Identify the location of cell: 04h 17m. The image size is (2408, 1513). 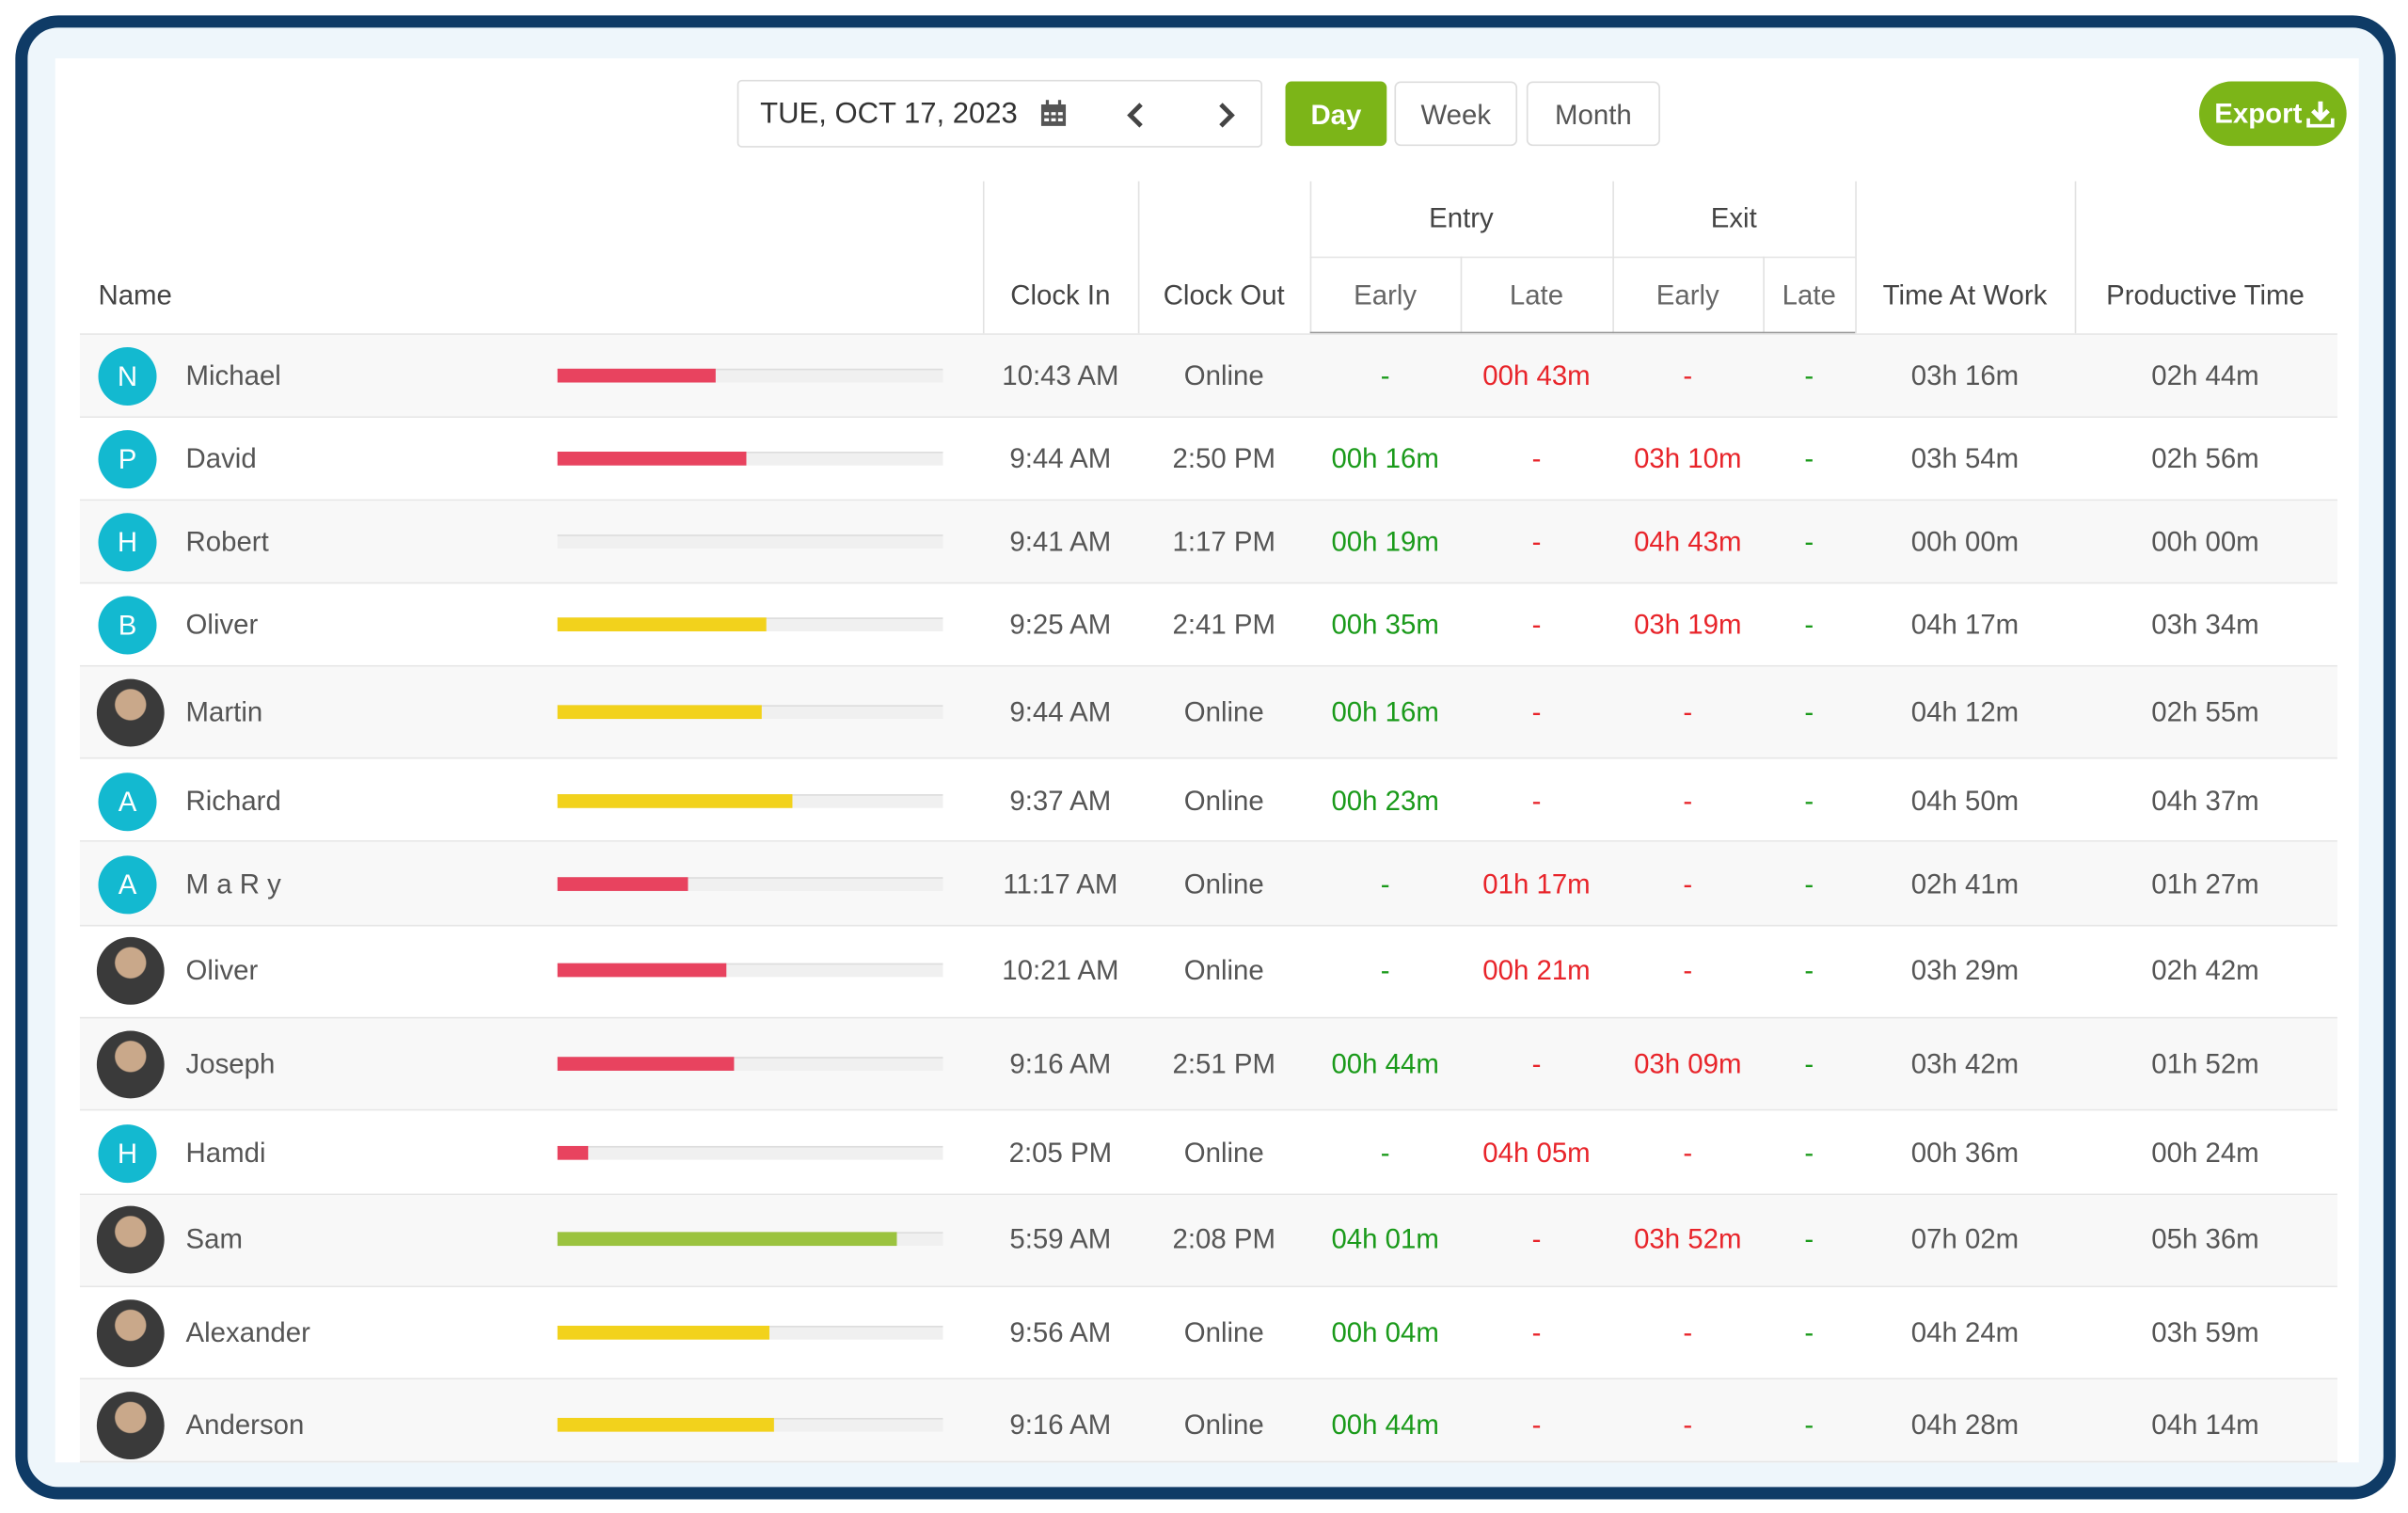
(1965, 624).